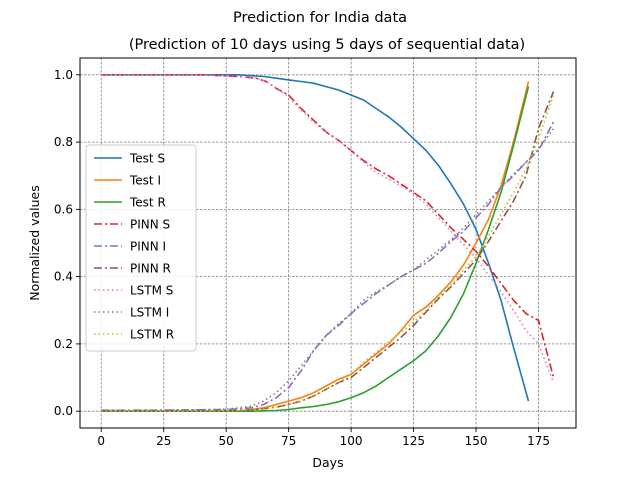 The height and width of the screenshot is (480, 640). Describe the element at coordinates (226, 441) in the screenshot. I see `x-tick-label: 50` at that location.